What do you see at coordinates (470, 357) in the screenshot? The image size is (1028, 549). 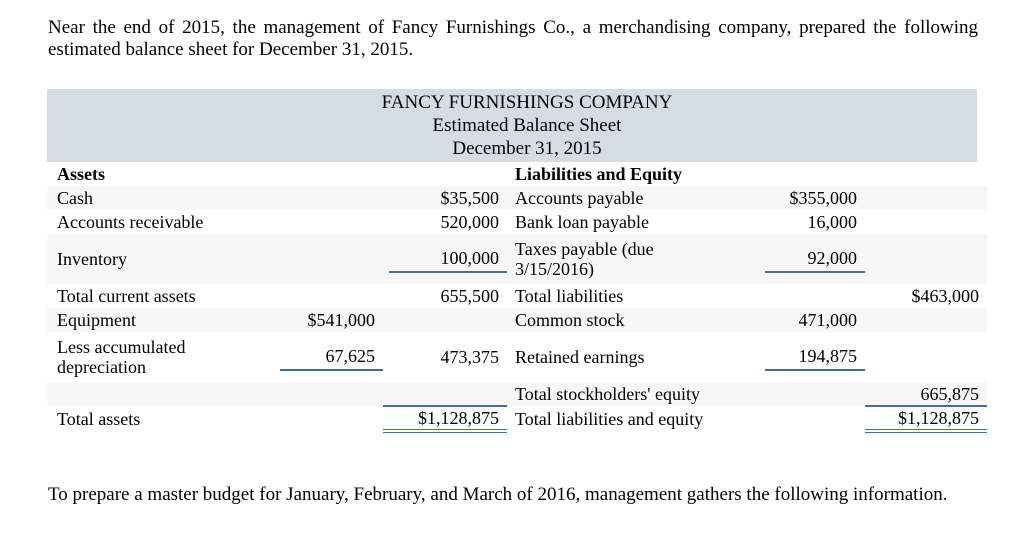 I see `asset-amount: 473,375` at bounding box center [470, 357].